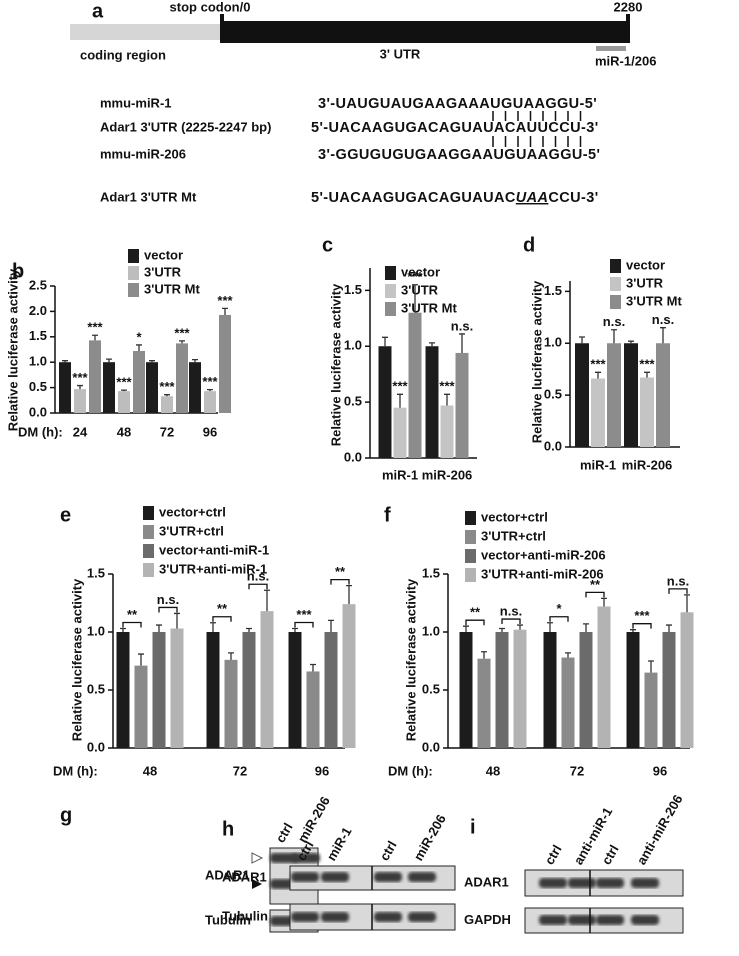 The image size is (739, 956). Describe the element at coordinates (245, 915) in the screenshot. I see `row-label: Tubulin` at that location.